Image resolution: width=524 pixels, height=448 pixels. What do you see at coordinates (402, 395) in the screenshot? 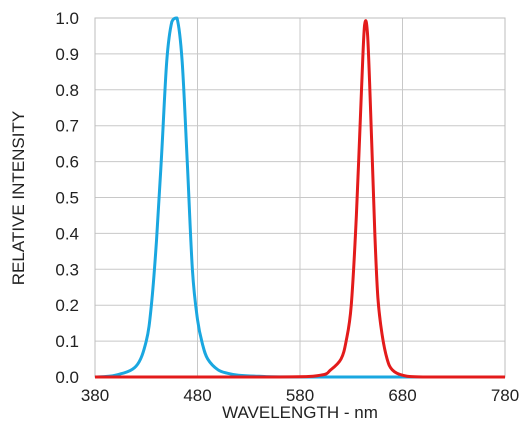
I see `x-tick-label: 680` at bounding box center [402, 395].